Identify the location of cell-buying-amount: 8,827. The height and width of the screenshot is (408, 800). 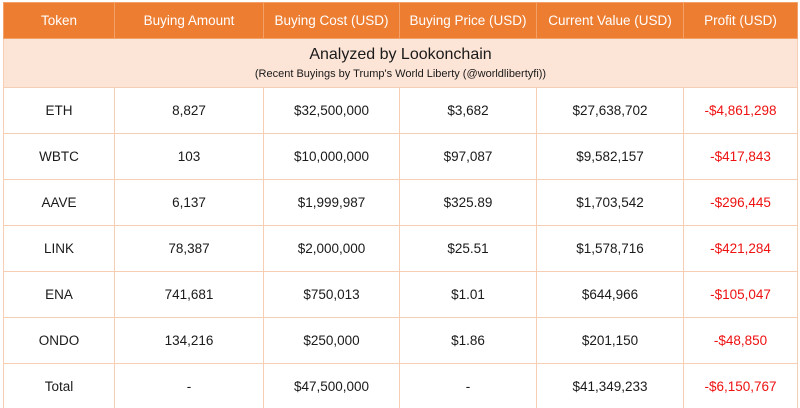
(189, 110).